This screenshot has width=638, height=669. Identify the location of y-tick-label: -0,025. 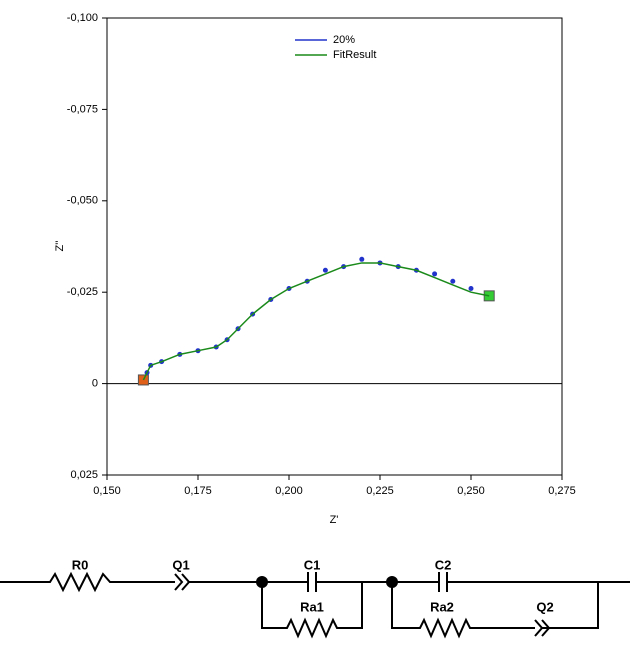
(82, 292).